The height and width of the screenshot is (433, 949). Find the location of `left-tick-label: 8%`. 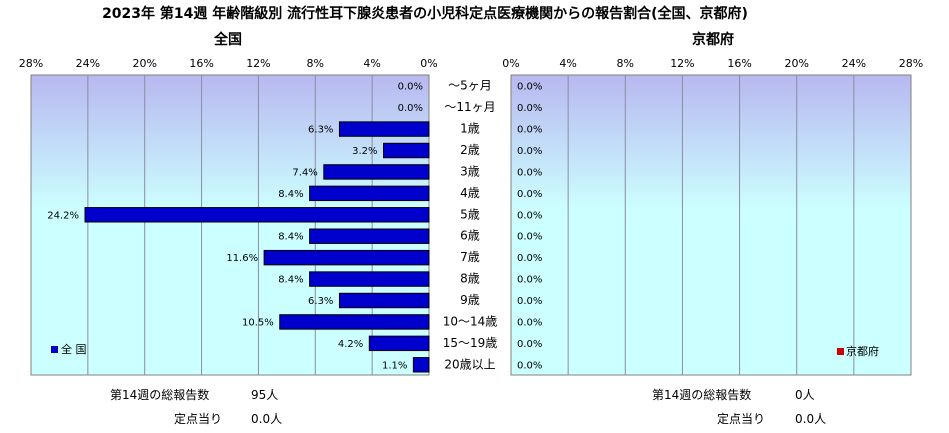

left-tick-label: 8% is located at coordinates (315, 63).